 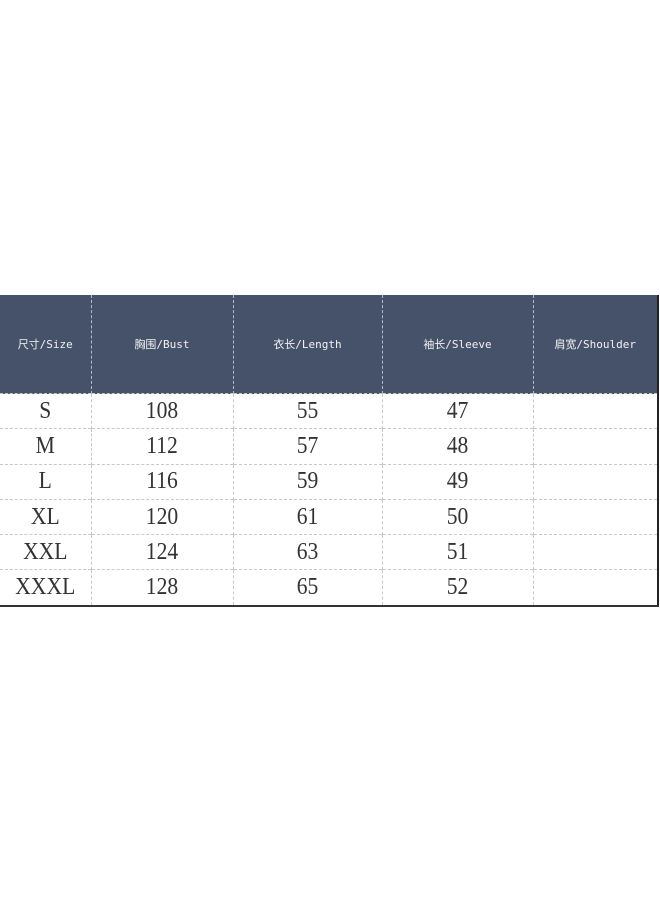 What do you see at coordinates (45, 481) in the screenshot?
I see `table-cell: L` at bounding box center [45, 481].